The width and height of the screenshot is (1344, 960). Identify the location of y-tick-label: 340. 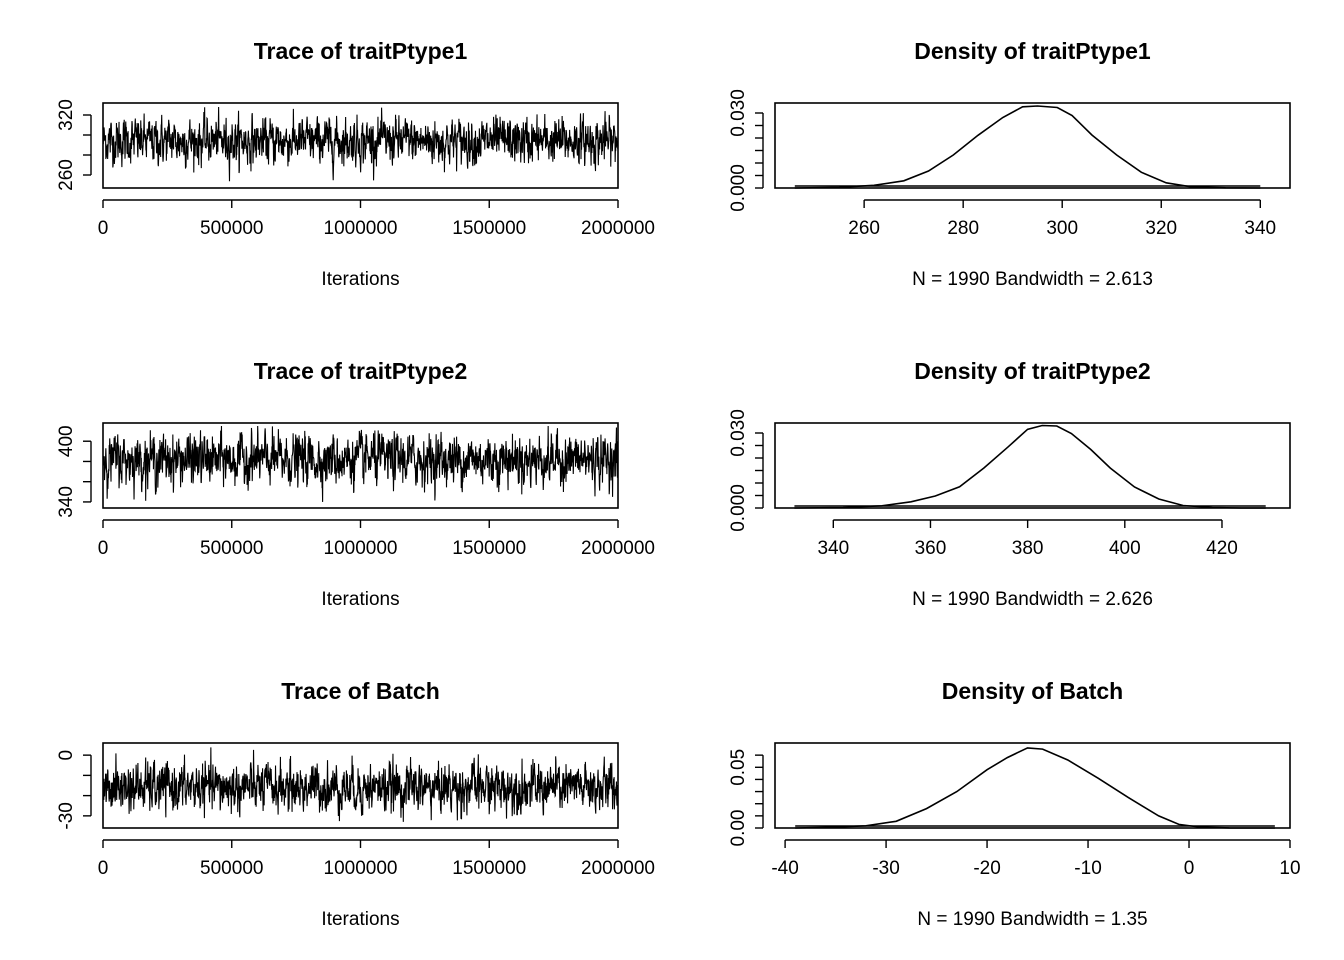
(66, 502).